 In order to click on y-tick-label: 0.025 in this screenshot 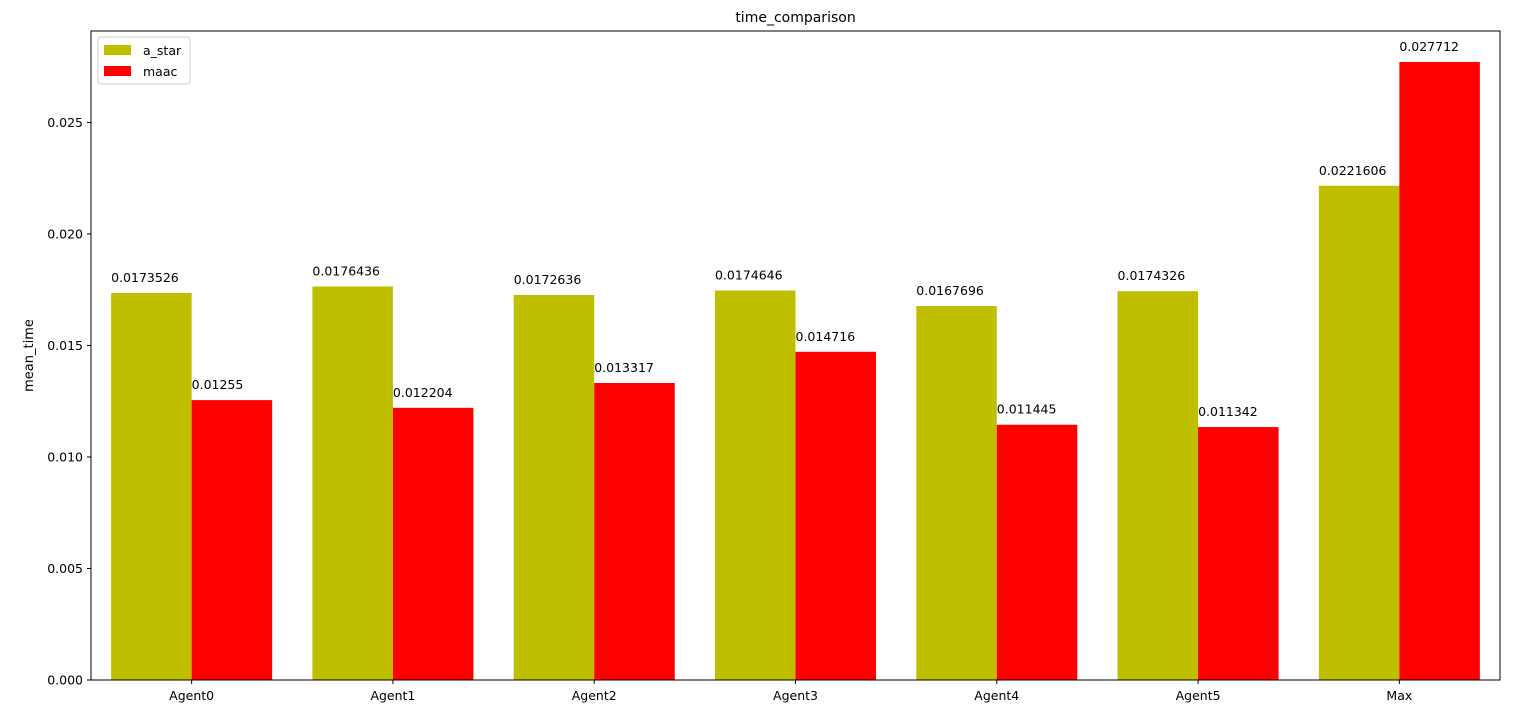, I will do `click(65, 122)`.